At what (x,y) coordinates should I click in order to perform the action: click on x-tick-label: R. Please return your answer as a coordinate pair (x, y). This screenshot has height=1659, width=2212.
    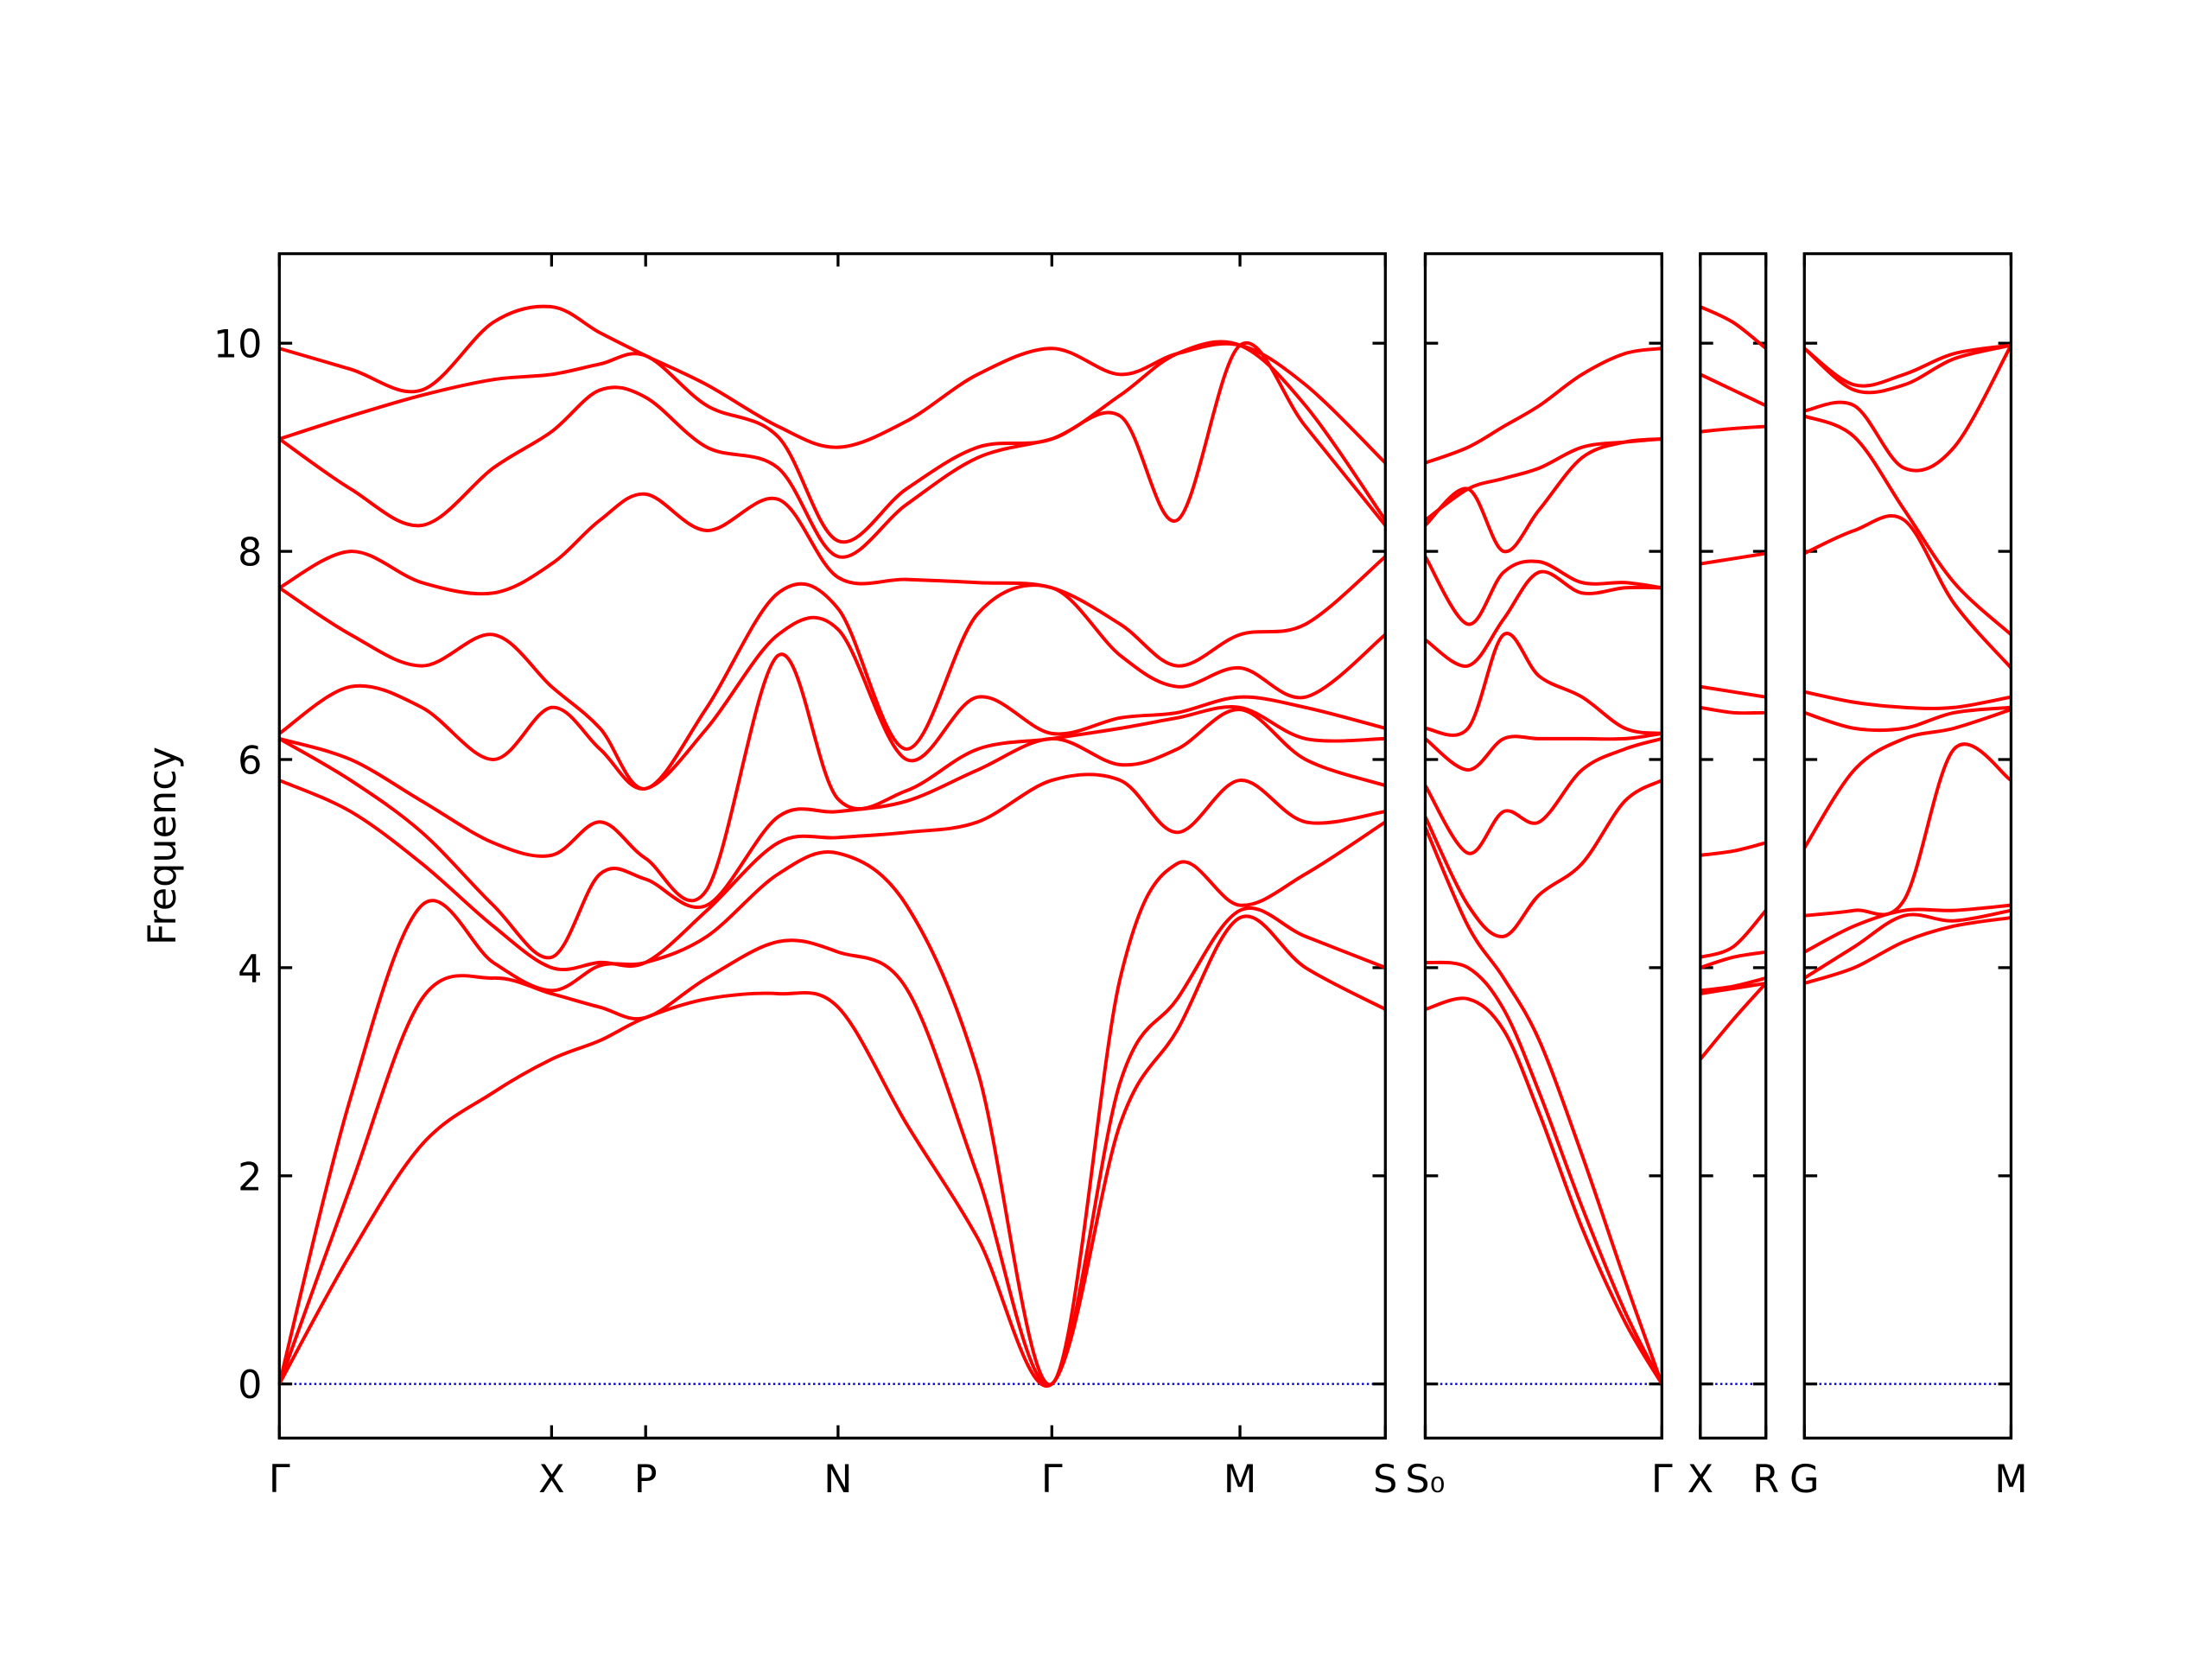
    Looking at the image, I should click on (1765, 1479).